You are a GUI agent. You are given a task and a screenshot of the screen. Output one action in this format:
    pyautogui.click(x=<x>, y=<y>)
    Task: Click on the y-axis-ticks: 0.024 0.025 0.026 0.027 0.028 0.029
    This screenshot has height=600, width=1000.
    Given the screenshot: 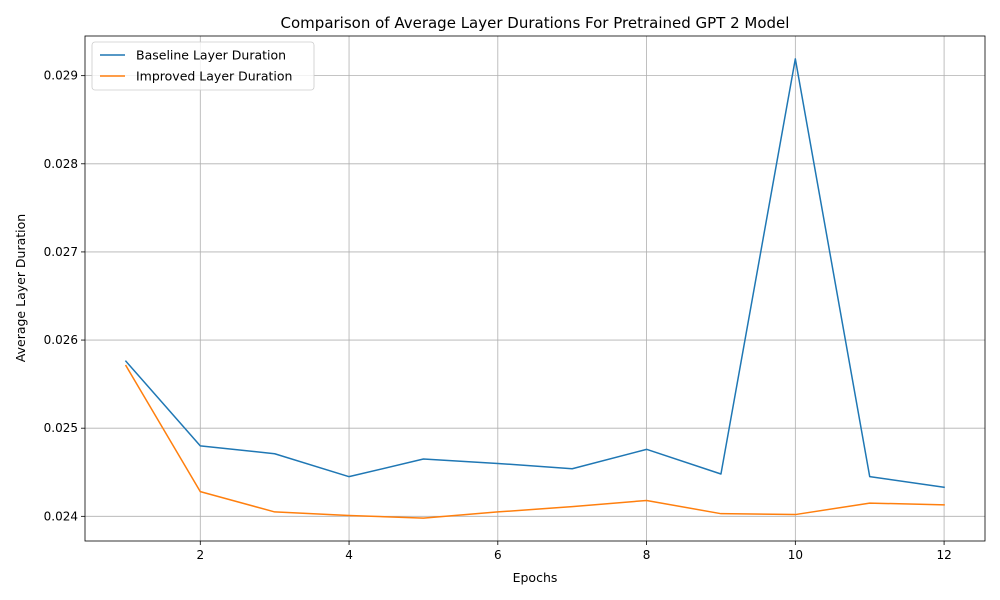 What is the action you would take?
    pyautogui.click(x=64, y=296)
    